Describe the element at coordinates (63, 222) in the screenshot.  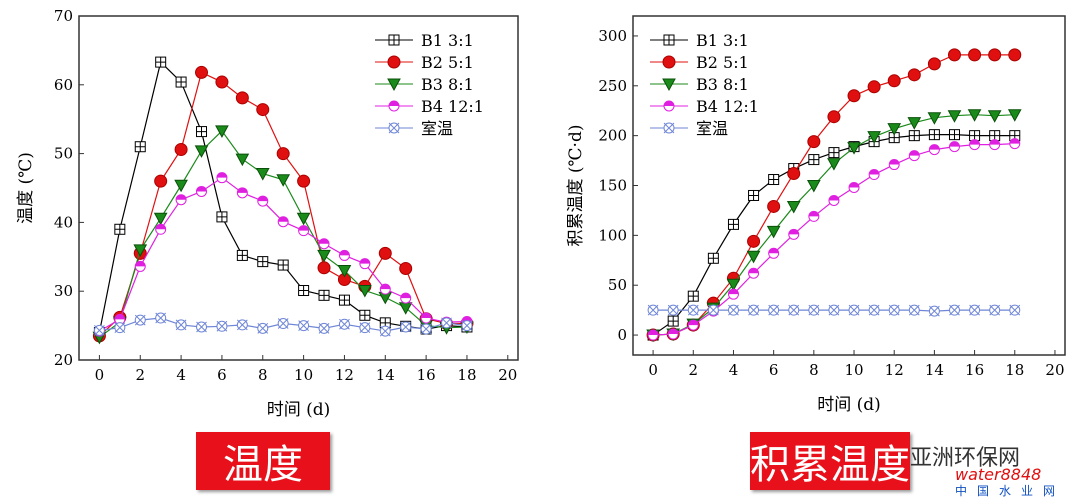
I see `y-tick-label: 40` at that location.